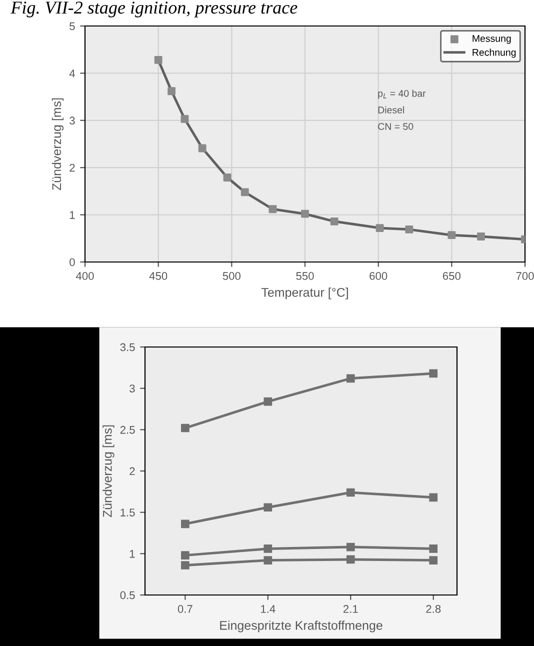 The height and width of the screenshot is (646, 534). What do you see at coordinates (305, 276) in the screenshot?
I see `x-tick-label: 550` at bounding box center [305, 276].